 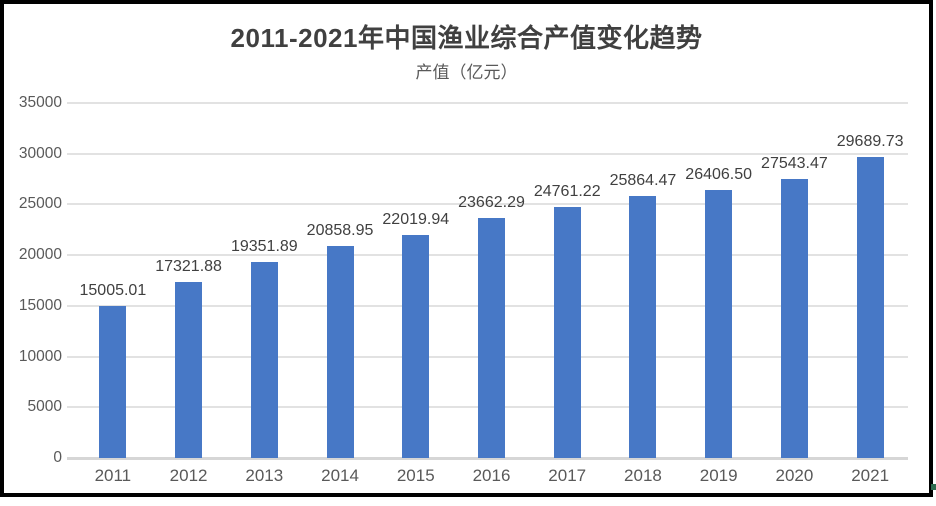 I want to click on y-tick-label: 30000, so click(x=40, y=153).